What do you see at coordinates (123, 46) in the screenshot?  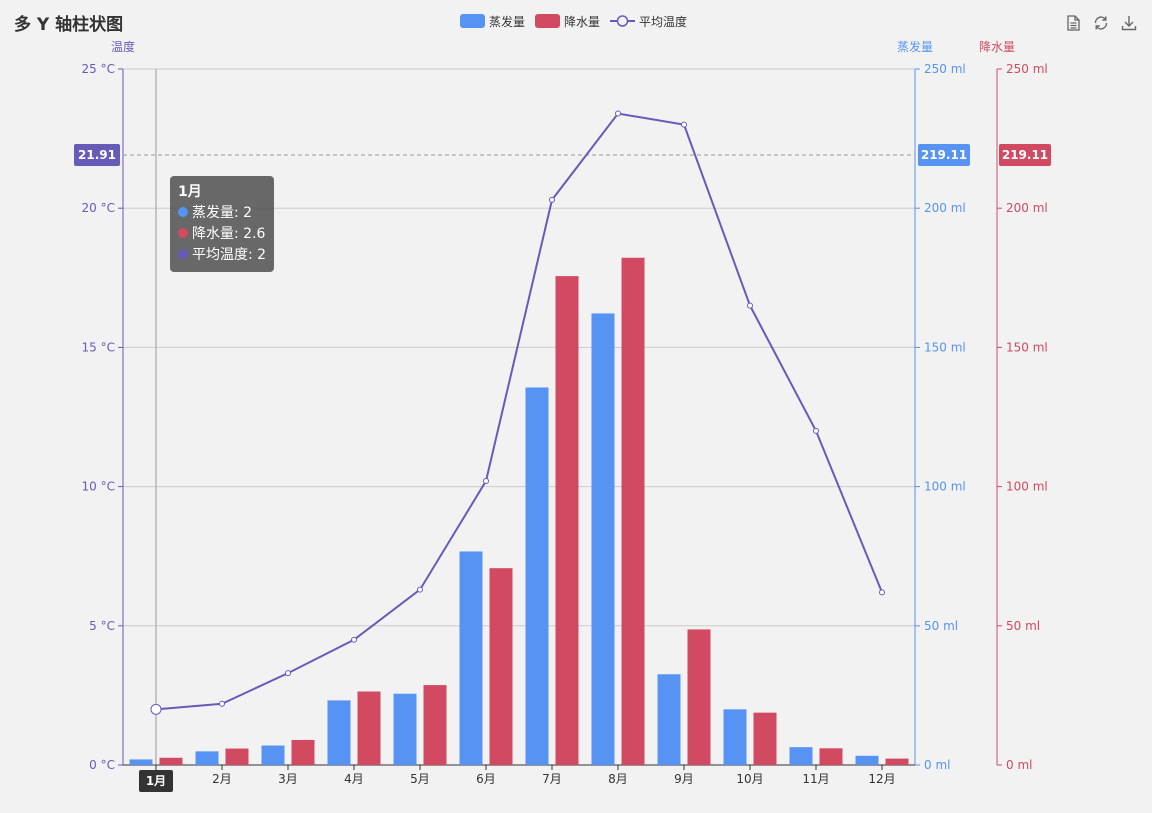 I see `y-axis-name-temp: 温度` at bounding box center [123, 46].